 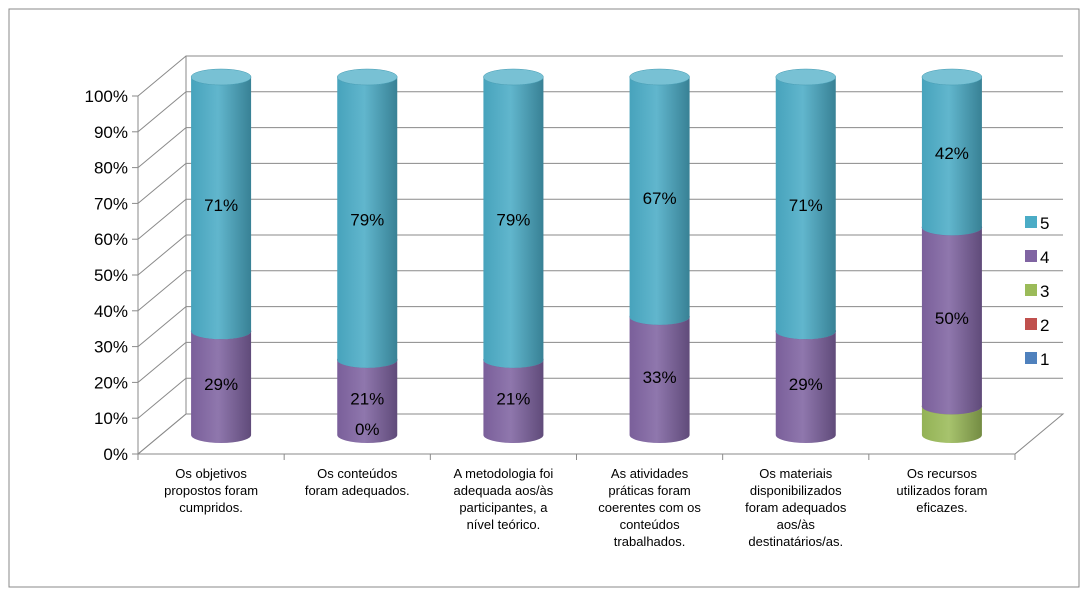 I want to click on x-tick-label: Os materiais, so click(x=795, y=473).